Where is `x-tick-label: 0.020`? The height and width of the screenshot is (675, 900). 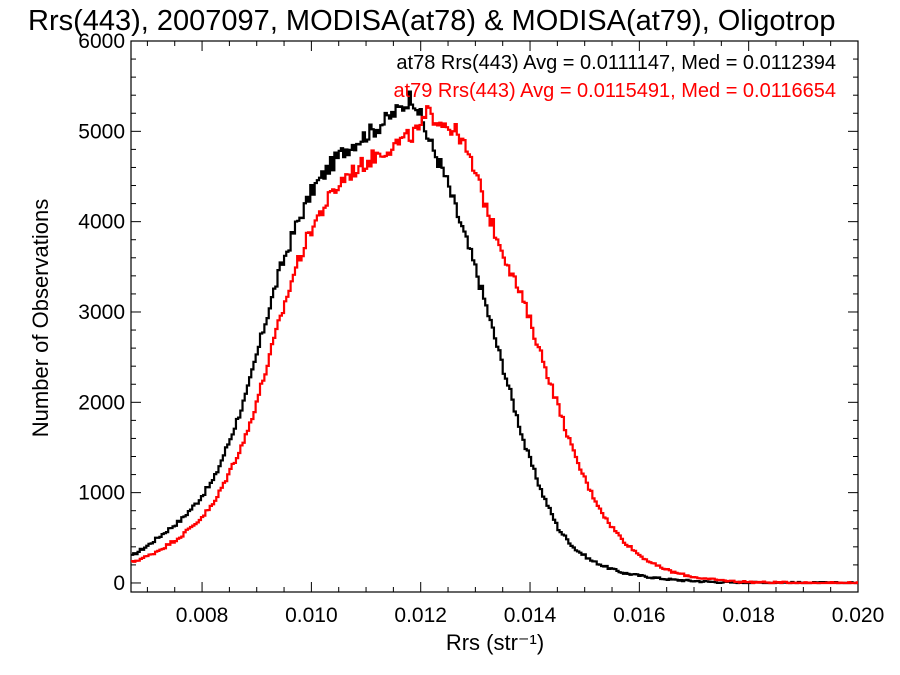
x-tick-label: 0.020 is located at coordinates (858, 615).